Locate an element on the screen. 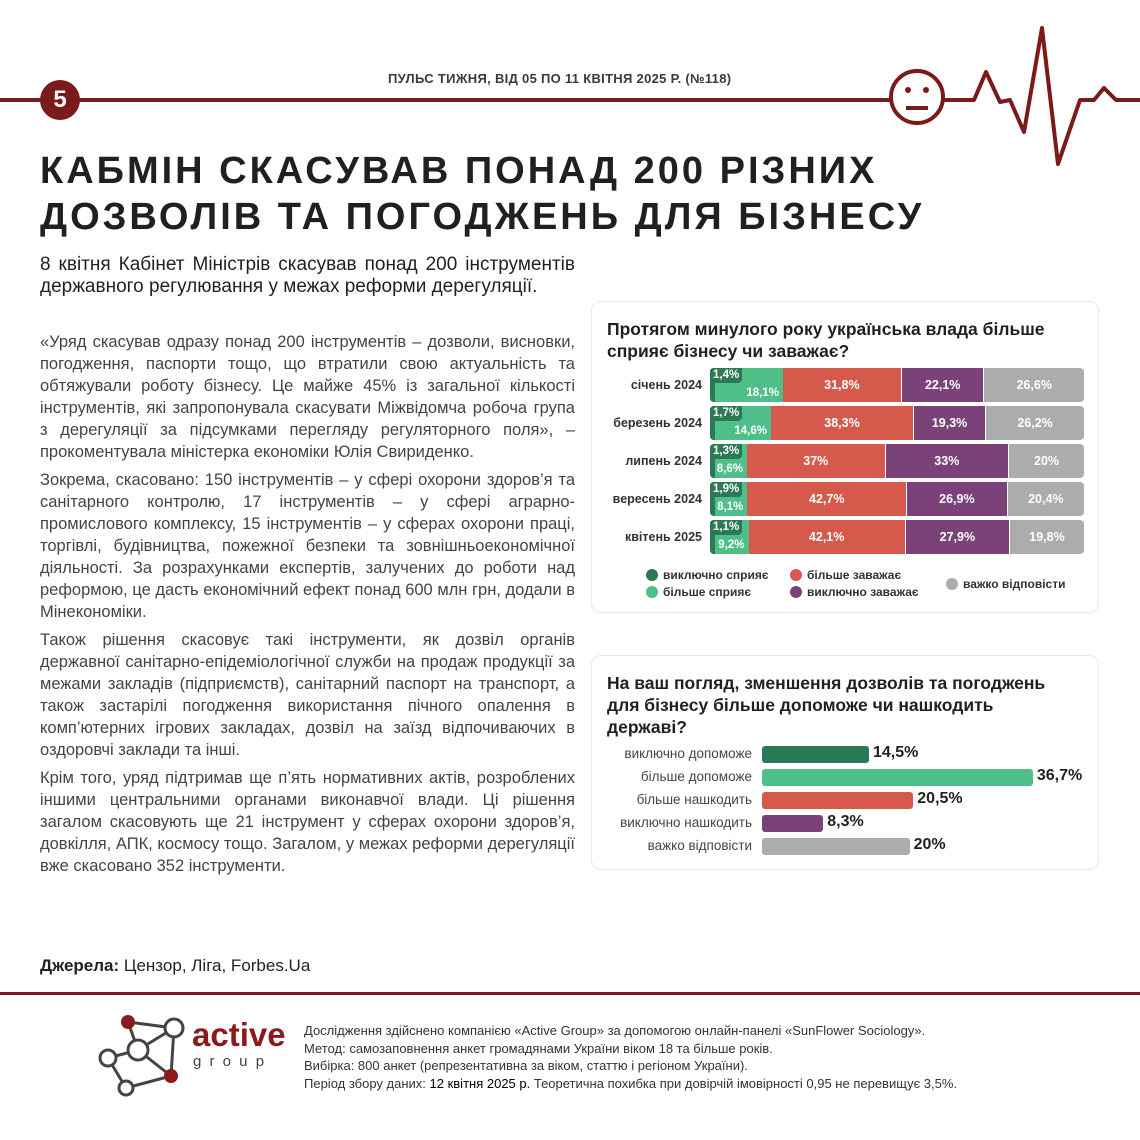 The width and height of the screenshot is (1140, 1140). data-label: 36,7% is located at coordinates (1059, 775).